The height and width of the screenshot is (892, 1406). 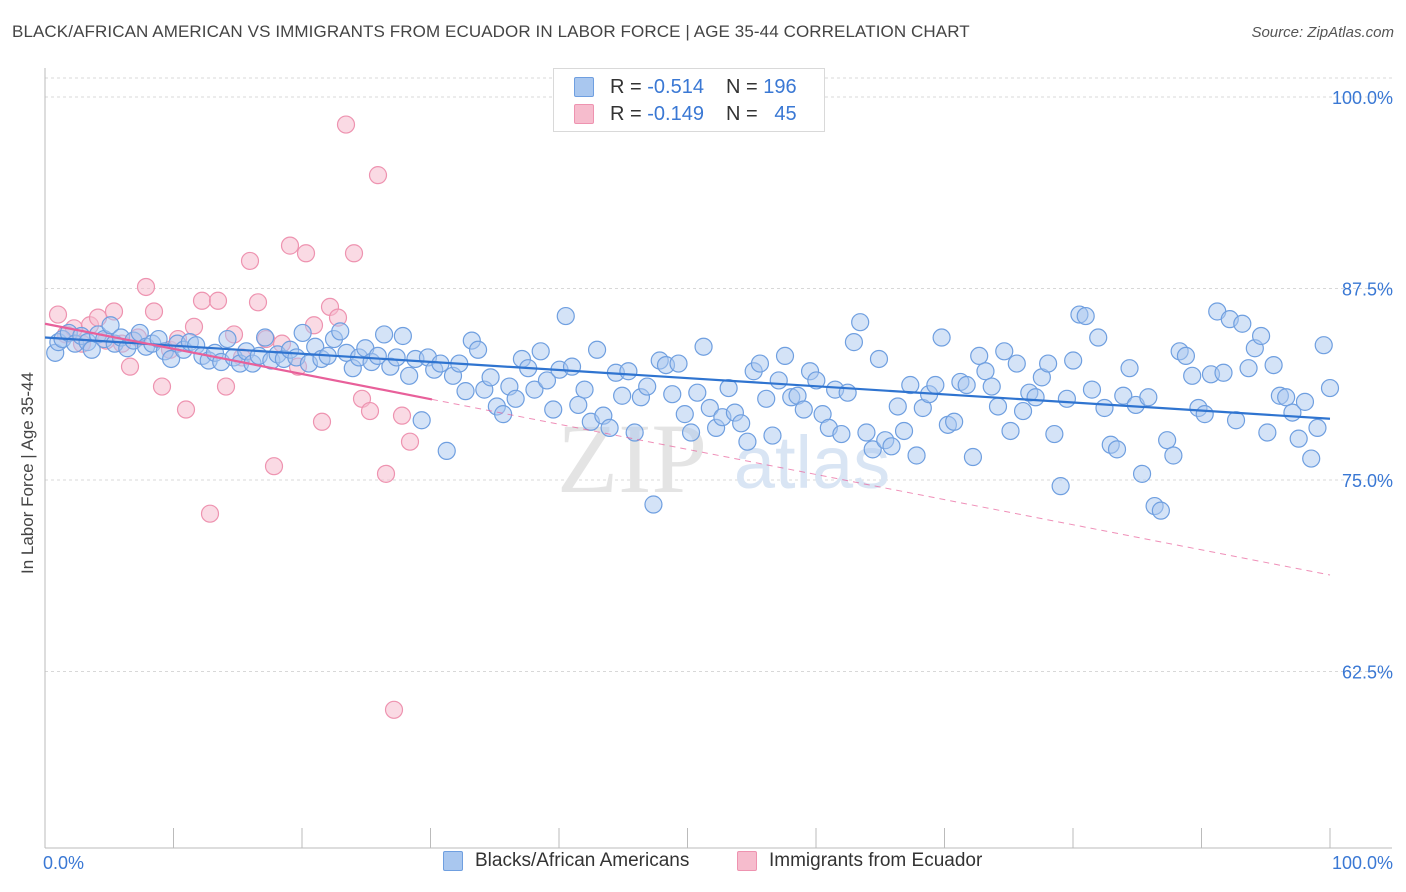 What do you see at coordinates (584, 114) in the screenshot?
I see `pink-swatch` at bounding box center [584, 114].